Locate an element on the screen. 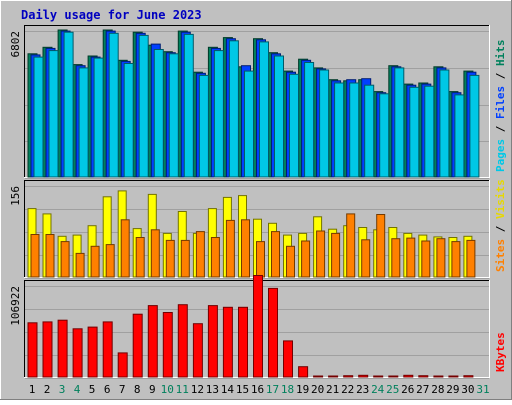 The height and width of the screenshot is (405, 512). day-label-10: 10 is located at coordinates (167, 389).